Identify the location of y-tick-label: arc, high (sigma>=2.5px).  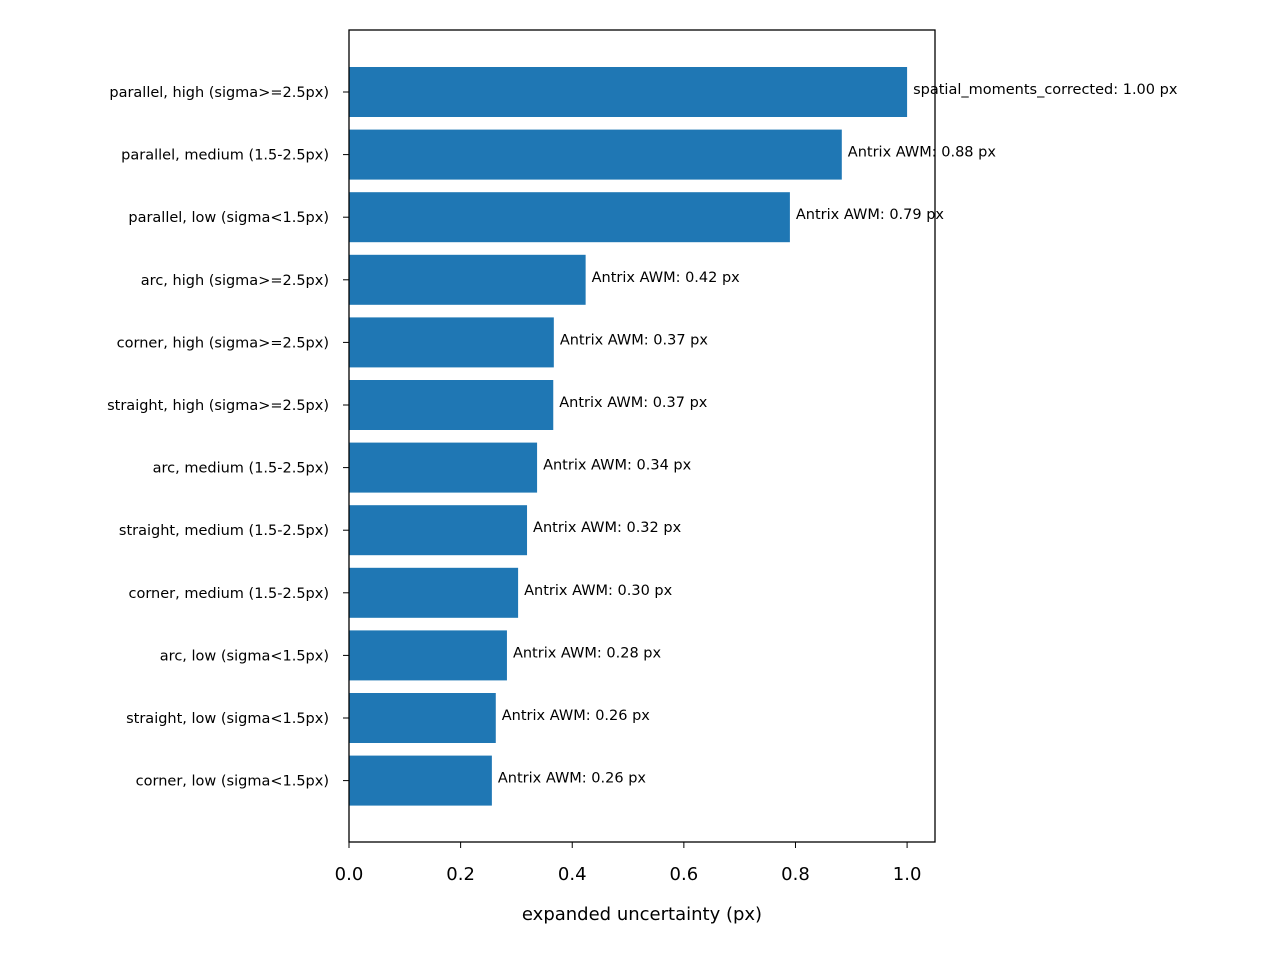
(235, 281).